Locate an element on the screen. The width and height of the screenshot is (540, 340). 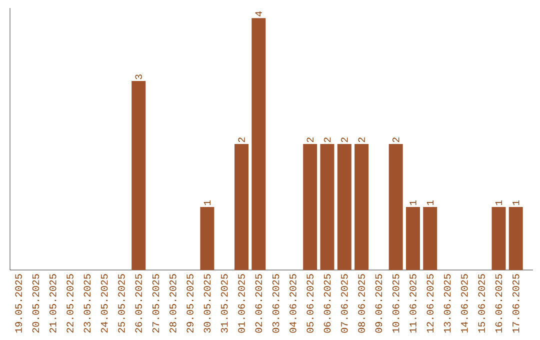
x-tick-label: 11.06.2025 is located at coordinates (413, 303).